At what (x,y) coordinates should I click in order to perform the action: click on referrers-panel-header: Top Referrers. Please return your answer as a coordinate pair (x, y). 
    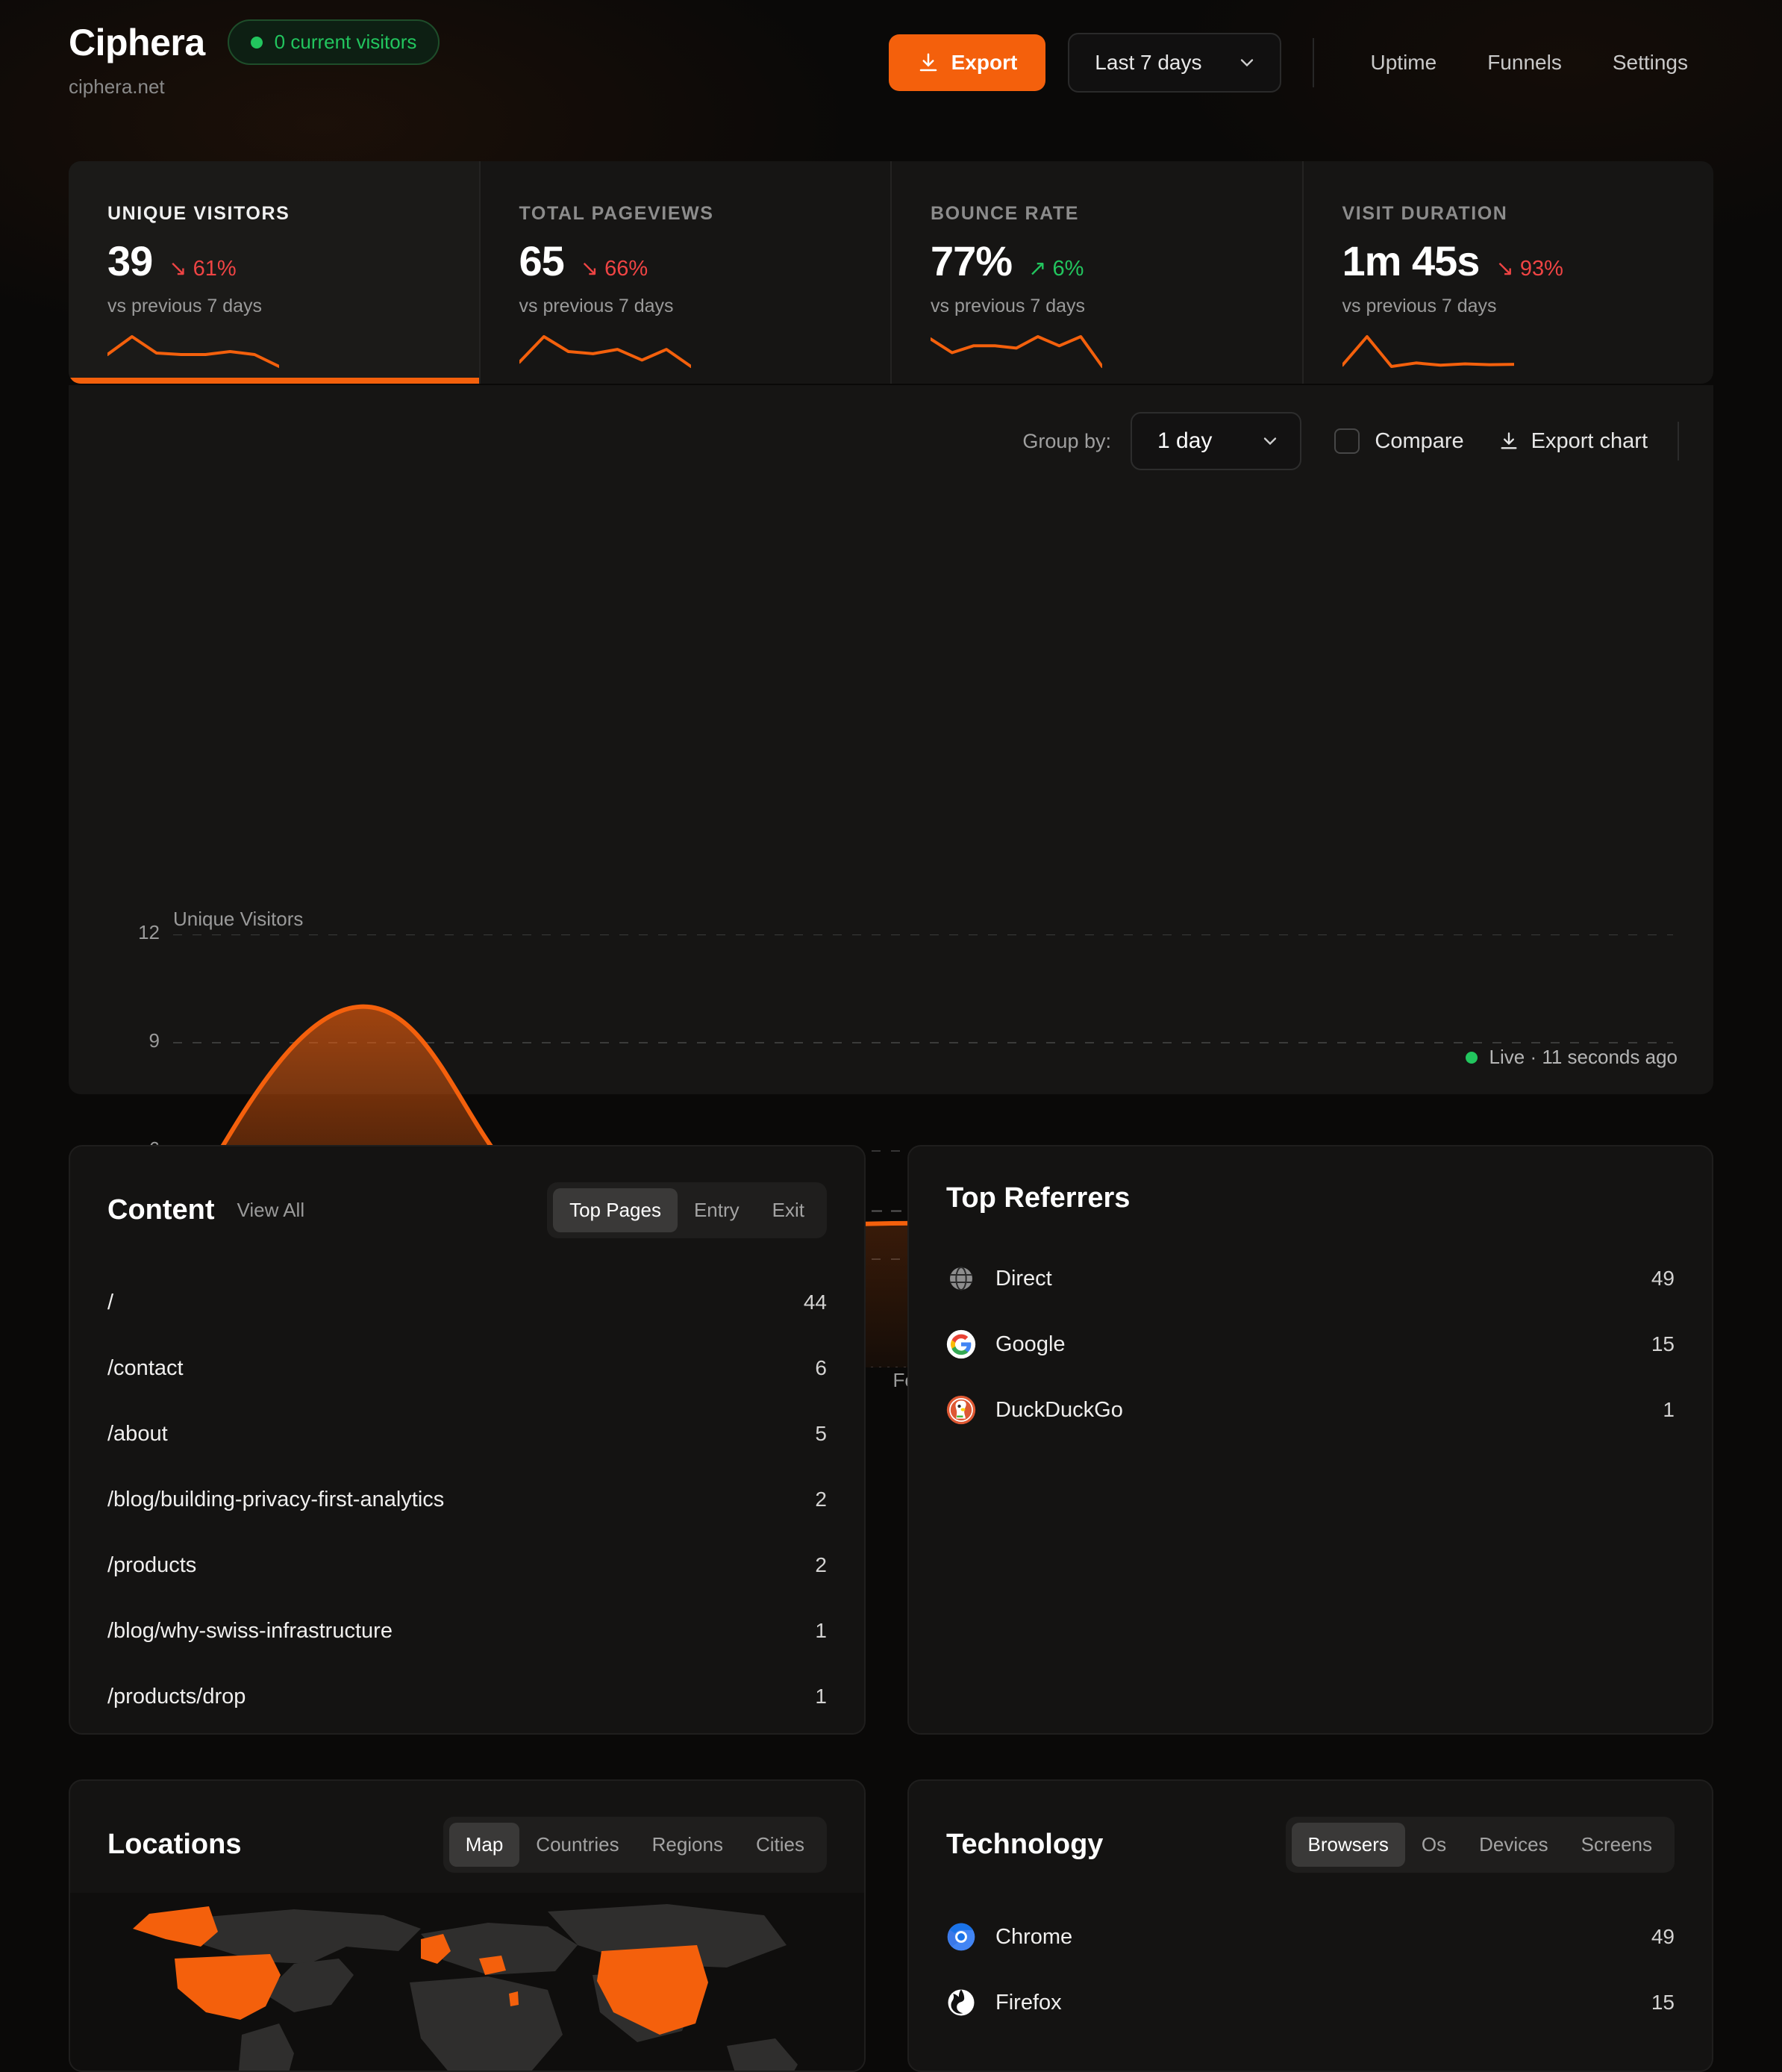
    Looking at the image, I should click on (1310, 1180).